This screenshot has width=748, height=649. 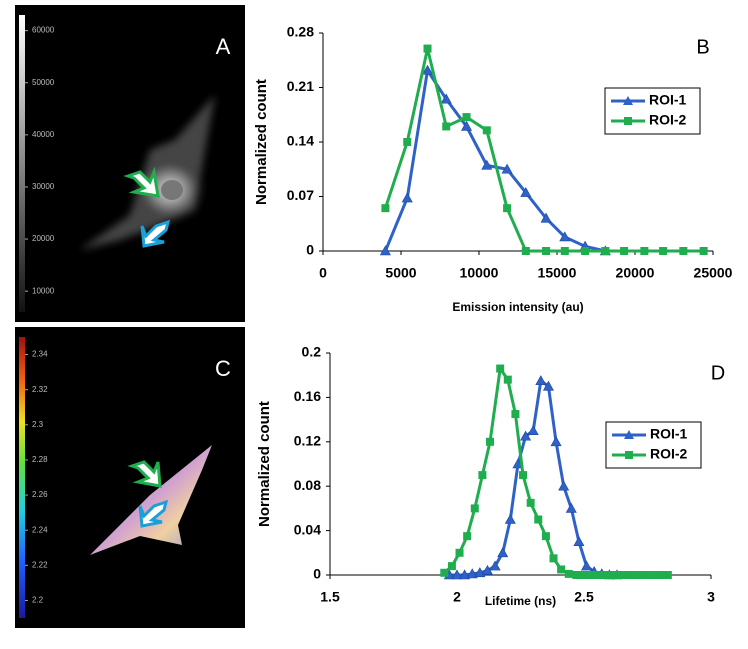 What do you see at coordinates (40, 494) in the screenshot?
I see `colorbar-tick-label: 2.26` at bounding box center [40, 494].